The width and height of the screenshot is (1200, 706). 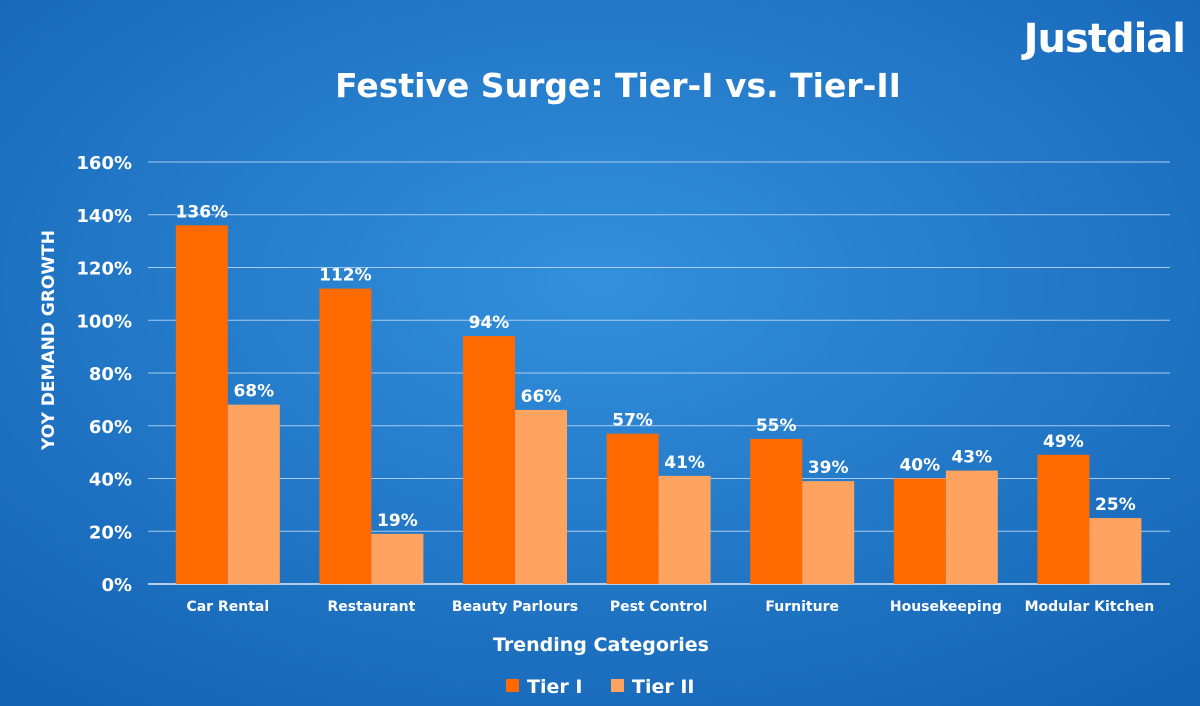 I want to click on y-tick-label: 20%, so click(x=110, y=532).